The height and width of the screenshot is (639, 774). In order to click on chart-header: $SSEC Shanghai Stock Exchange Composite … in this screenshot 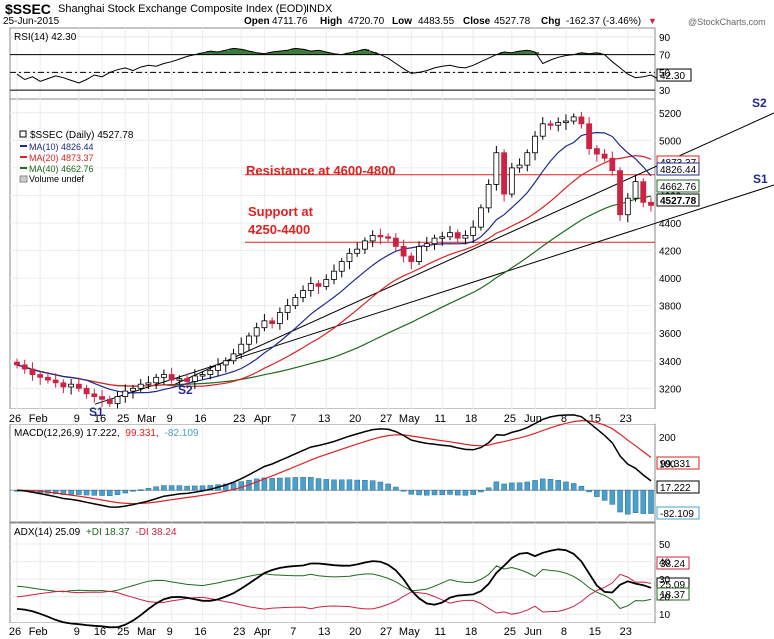, I will do `click(387, 14)`.